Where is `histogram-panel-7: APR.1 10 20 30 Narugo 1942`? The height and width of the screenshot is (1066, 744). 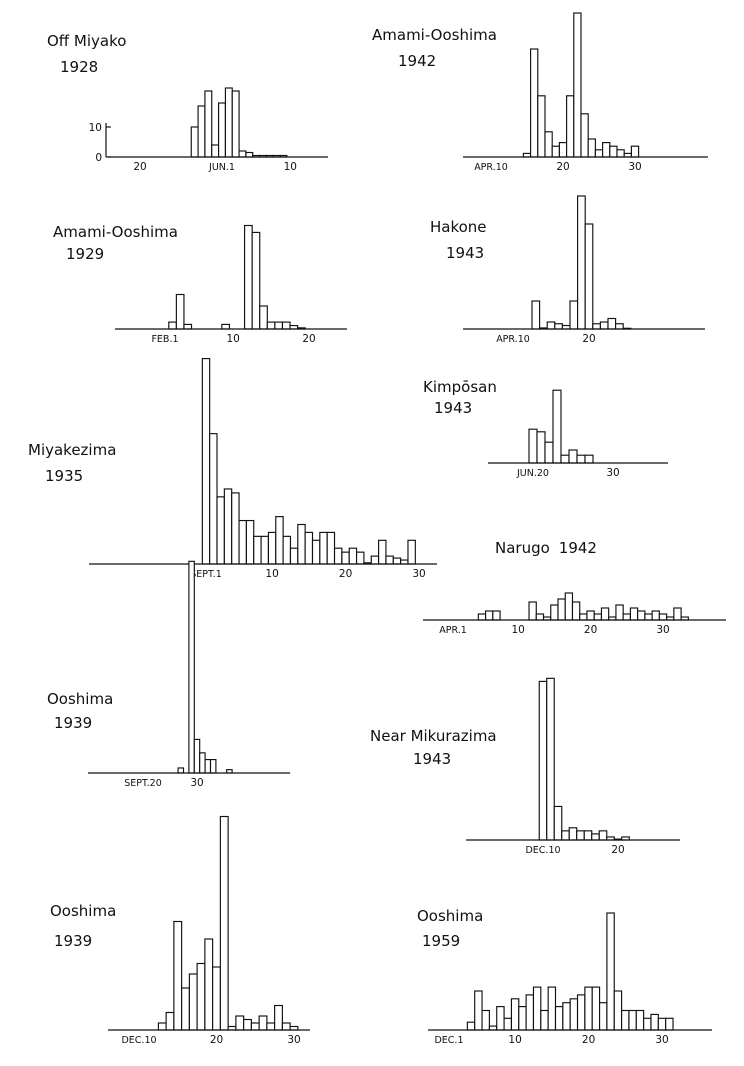 histogram-panel-7: APR.1 10 20 30 Narugo 1942 is located at coordinates (574, 587).